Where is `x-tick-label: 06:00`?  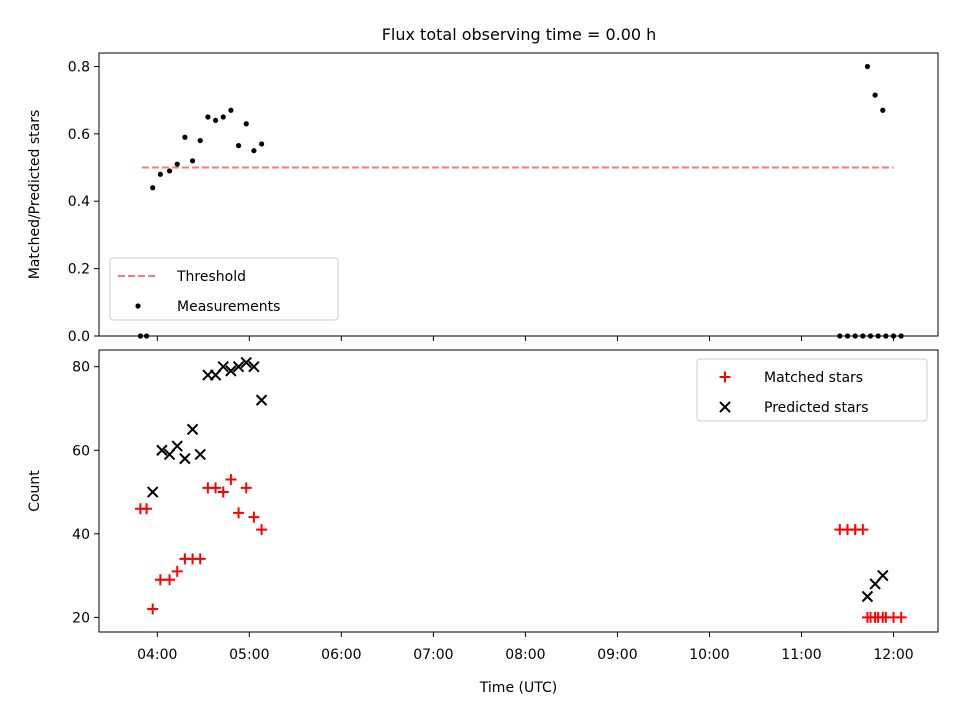 x-tick-label: 06:00 is located at coordinates (341, 655).